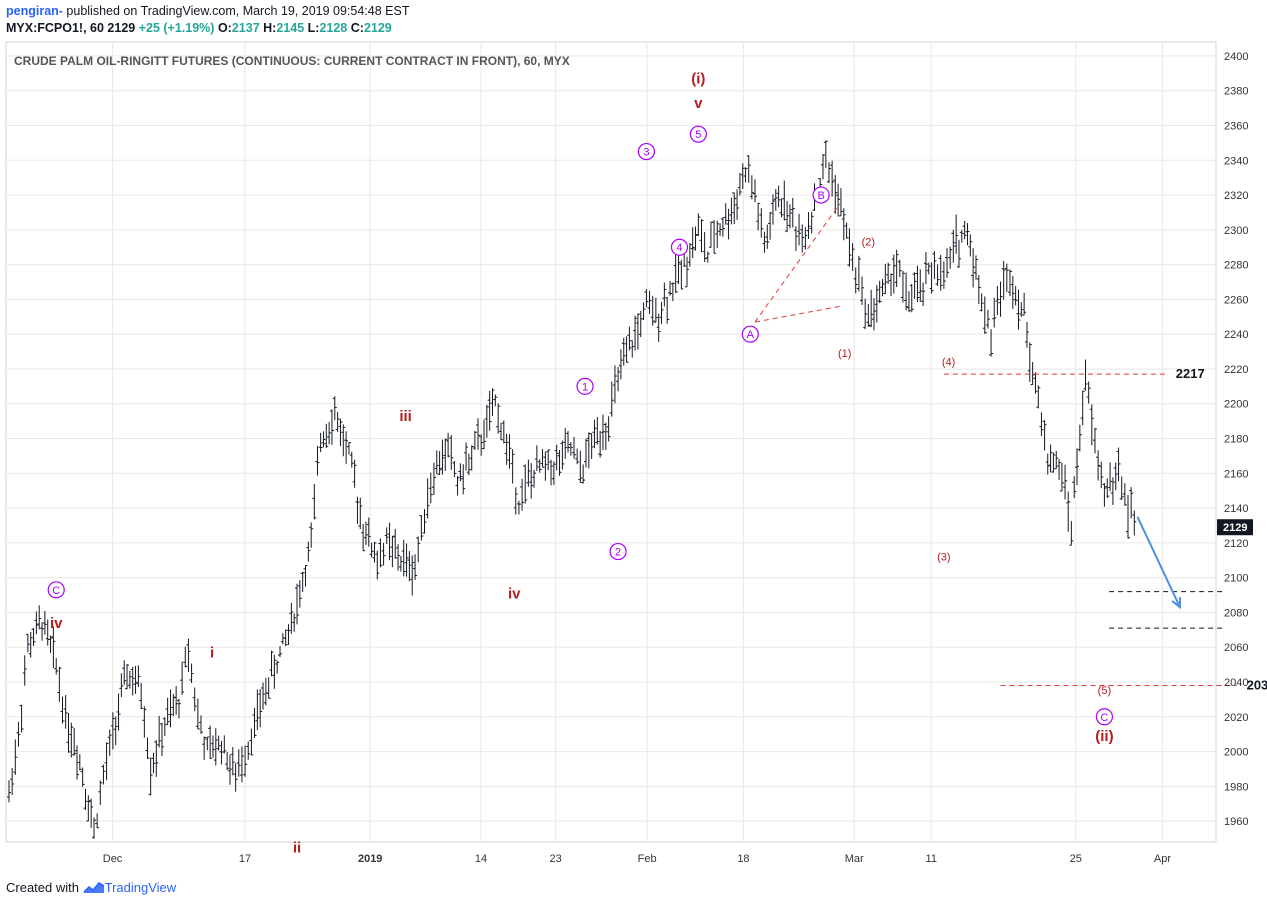  Describe the element at coordinates (743, 859) in the screenshot. I see `time-tick-label: 18` at that location.